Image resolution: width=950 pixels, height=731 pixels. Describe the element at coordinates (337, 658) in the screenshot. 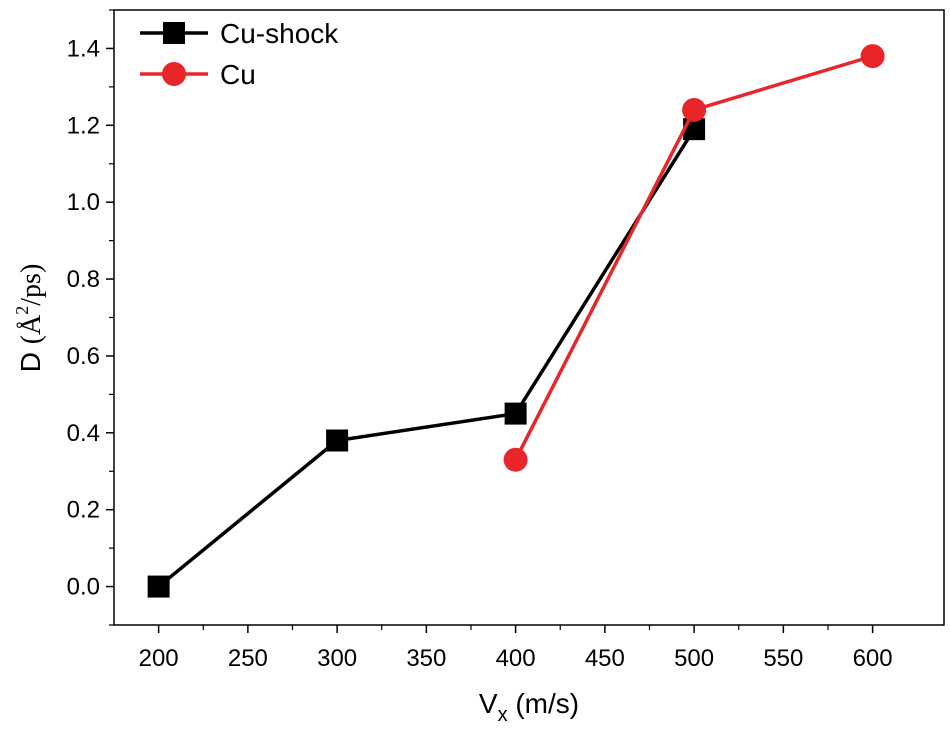

I see `x-tick-label: 300` at that location.